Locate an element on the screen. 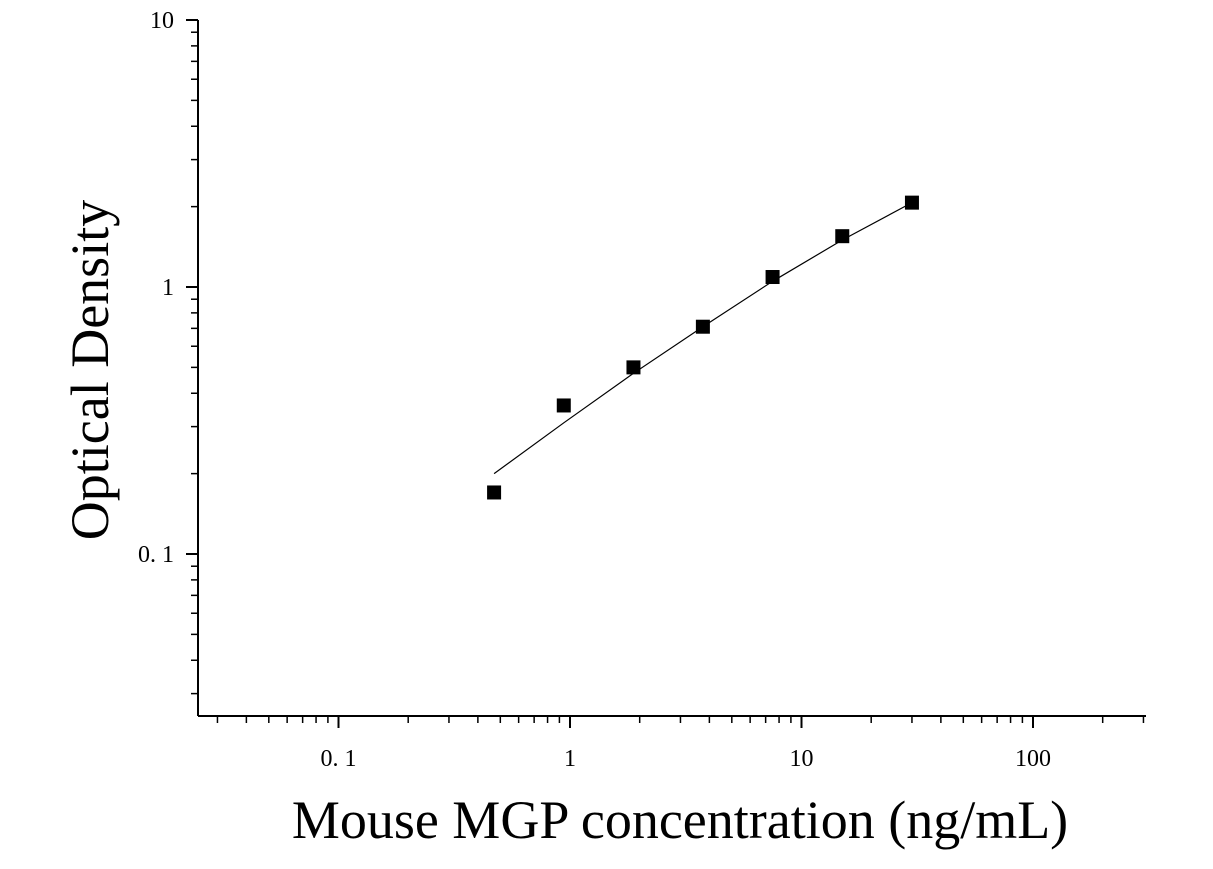 The height and width of the screenshot is (869, 1213). x-tick-label: 100 is located at coordinates (1033, 759).